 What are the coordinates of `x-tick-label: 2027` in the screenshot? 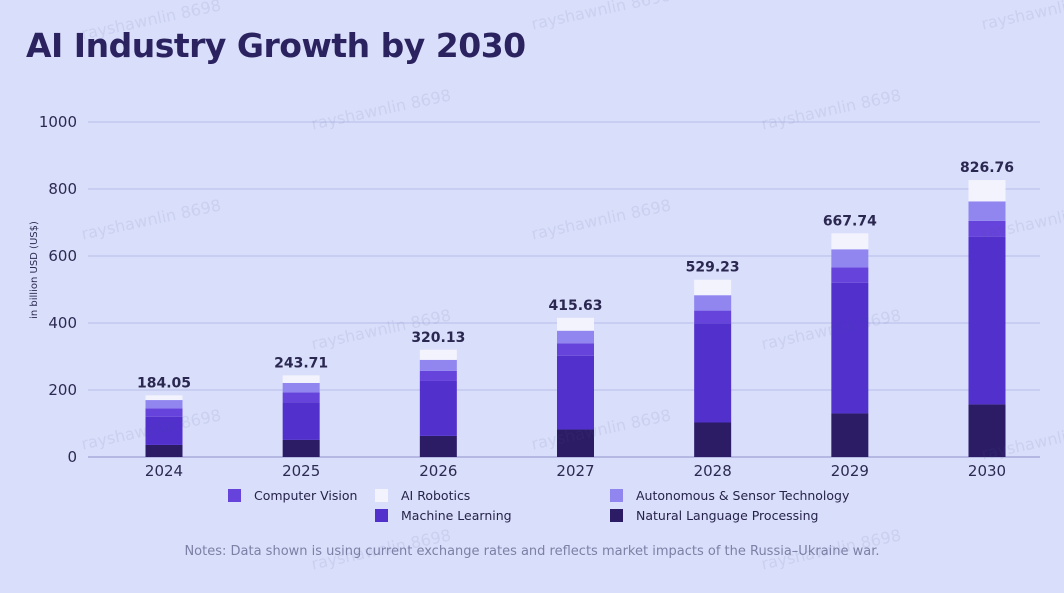 It's located at (575, 471).